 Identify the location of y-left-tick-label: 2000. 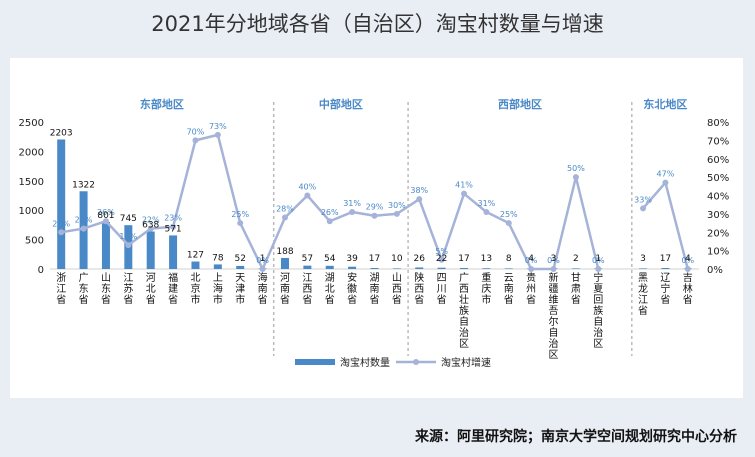
(31, 152).